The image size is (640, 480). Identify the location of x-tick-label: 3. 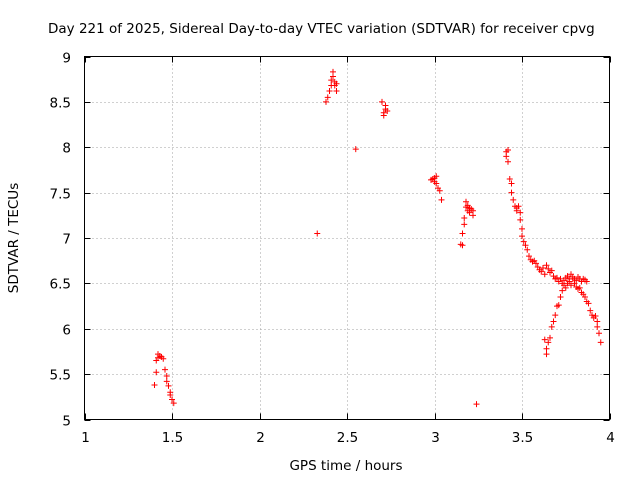
(435, 438).